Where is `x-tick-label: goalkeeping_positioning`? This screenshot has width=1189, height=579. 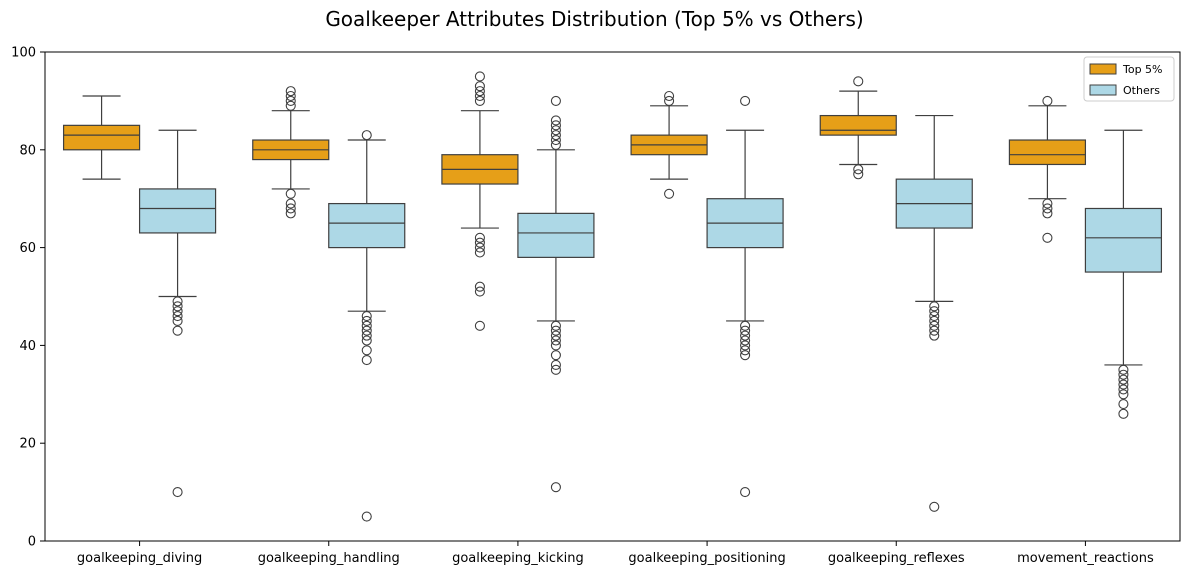
x-tick-label: goalkeeping_positioning is located at coordinates (706, 558).